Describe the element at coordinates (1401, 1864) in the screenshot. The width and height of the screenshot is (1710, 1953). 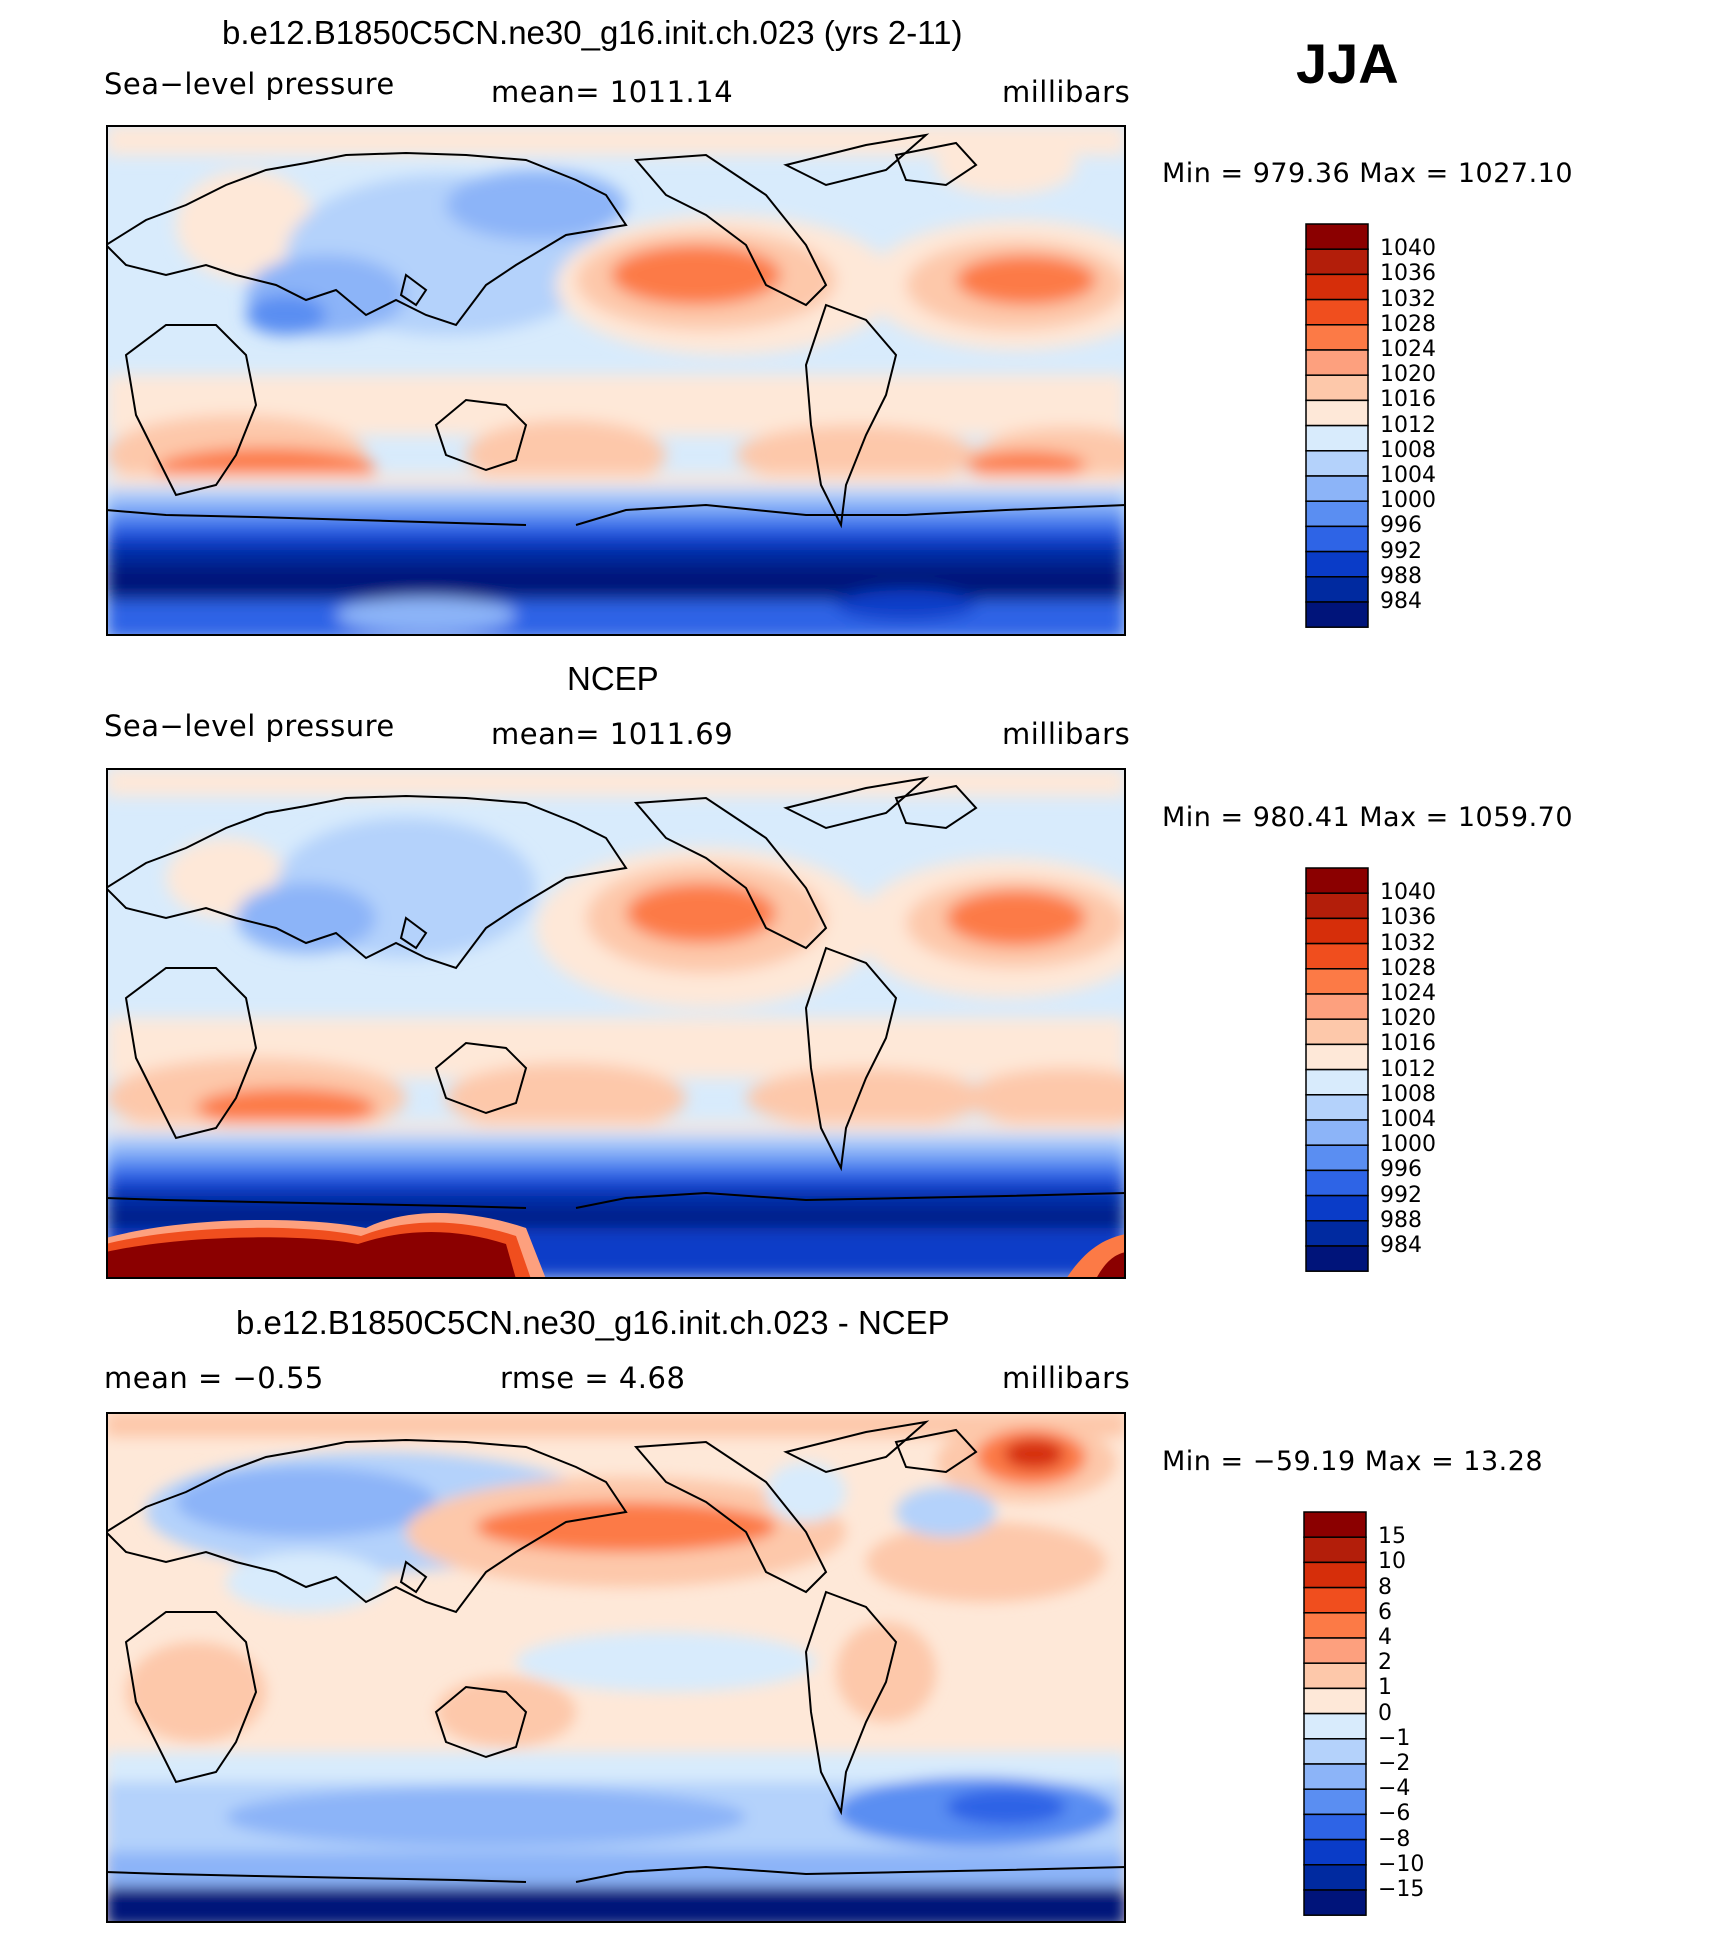
I see `colorbar-tick-label: −10` at that location.